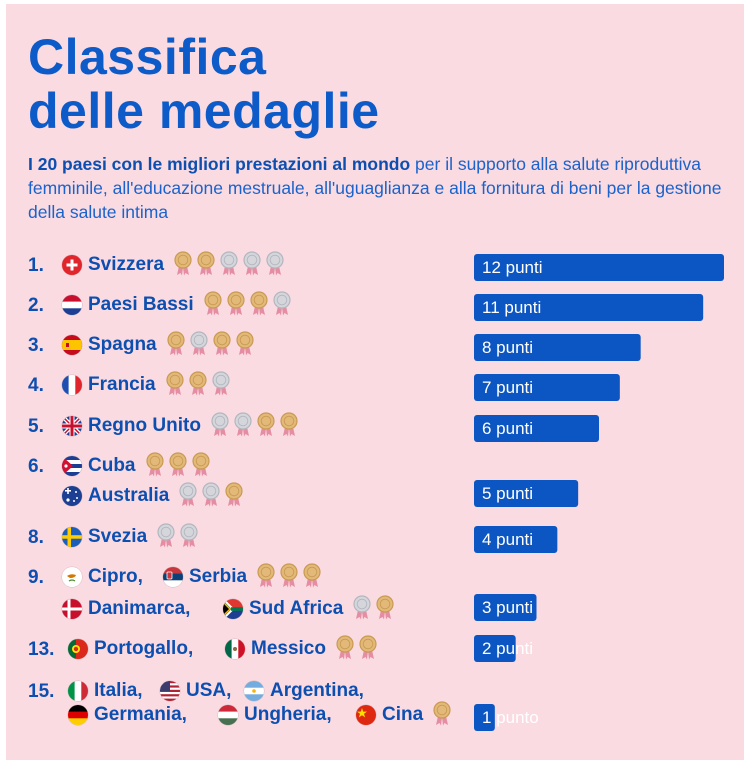 The width and height of the screenshot is (750, 766). Describe the element at coordinates (36, 537) in the screenshot. I see `rank-number: 8.` at that location.